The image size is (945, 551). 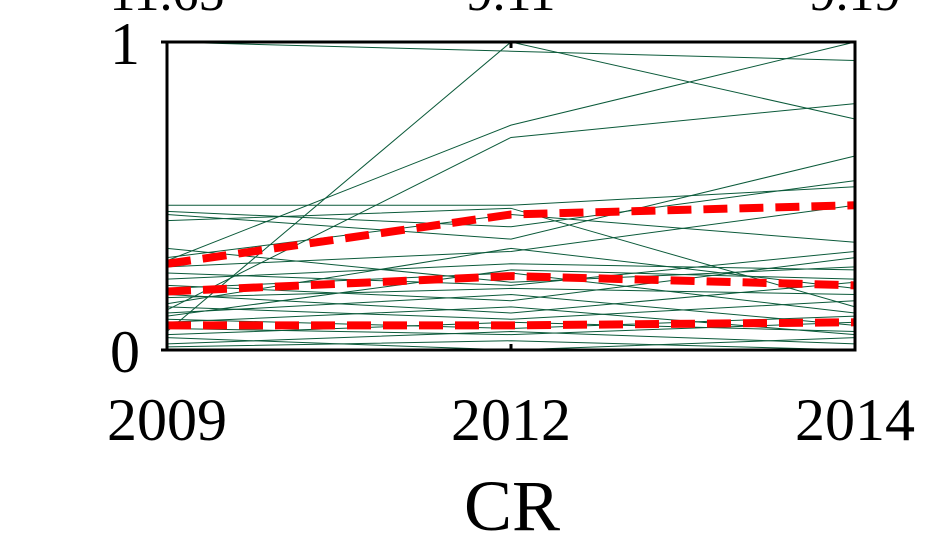 I want to click on top-label: 11.65, so click(x=166, y=11).